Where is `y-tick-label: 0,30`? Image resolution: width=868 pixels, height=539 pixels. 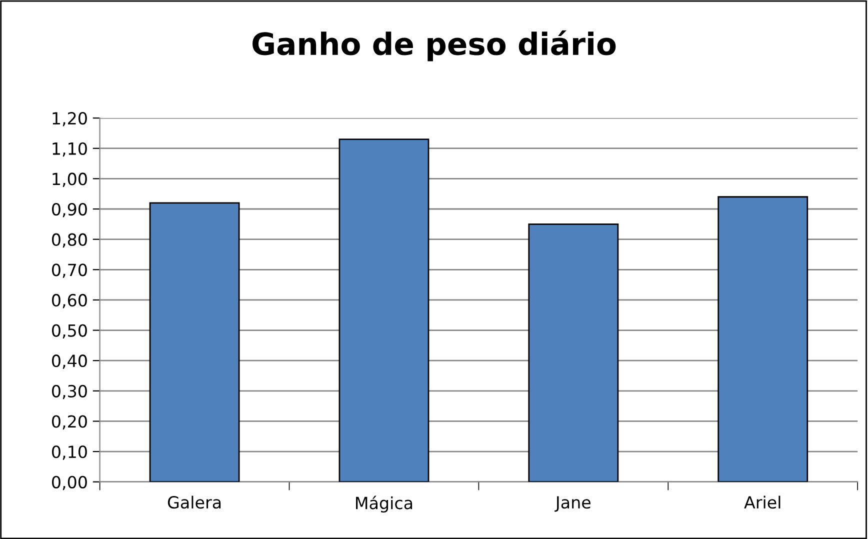
y-tick-label: 0,30 is located at coordinates (69, 392).